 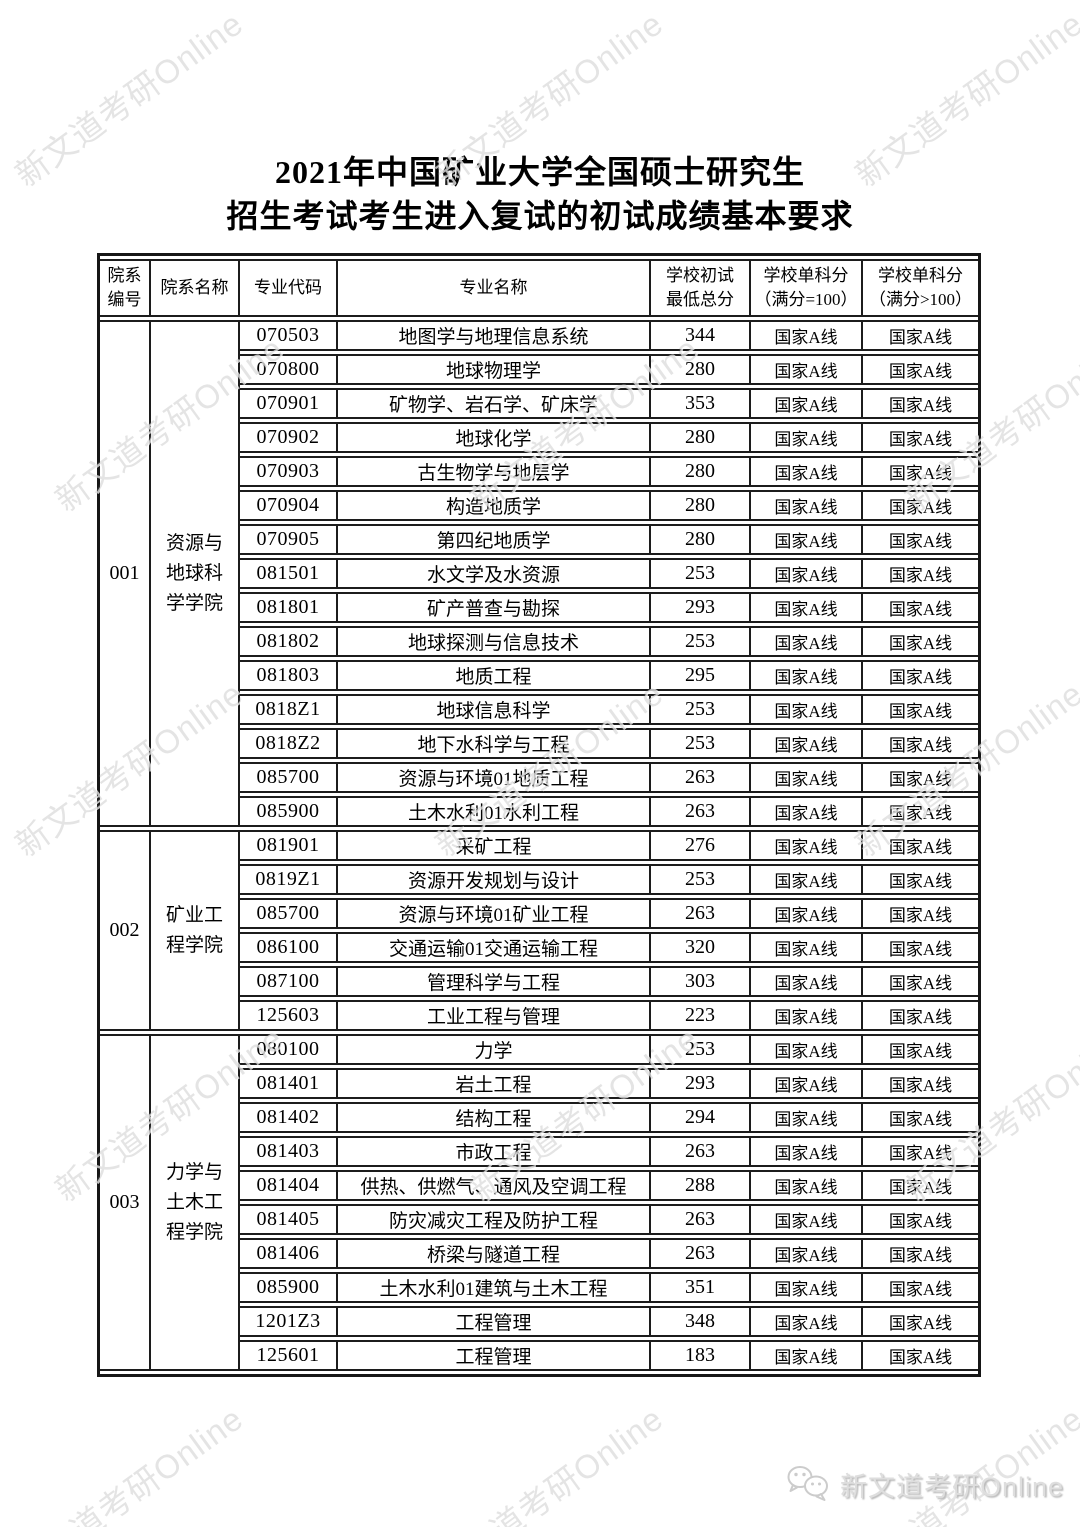 What do you see at coordinates (494, 1151) in the screenshot?
I see `major-name-cell: 市政工程` at bounding box center [494, 1151].